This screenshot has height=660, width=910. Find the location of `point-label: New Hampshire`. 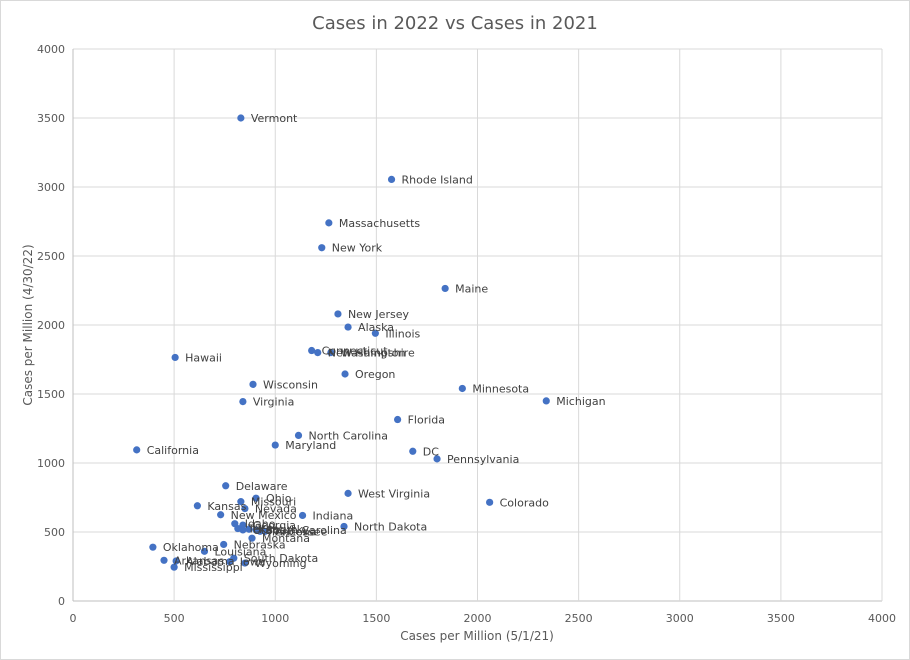

point-label: New Hampshire is located at coordinates (371, 353).